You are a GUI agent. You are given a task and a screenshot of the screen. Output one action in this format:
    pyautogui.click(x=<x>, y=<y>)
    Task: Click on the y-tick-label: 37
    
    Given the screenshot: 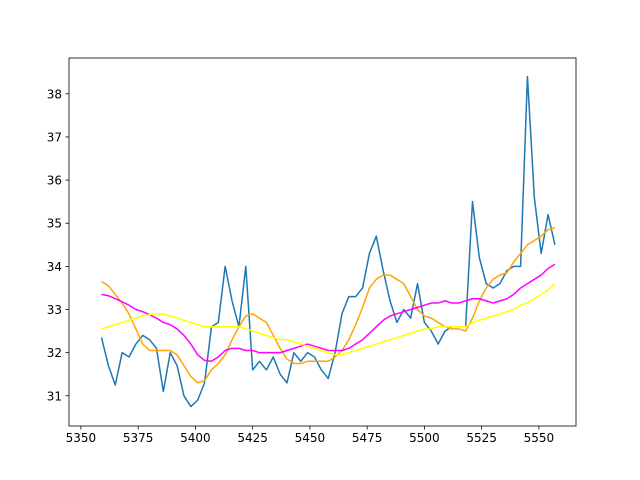 What is the action you would take?
    pyautogui.click(x=54, y=137)
    